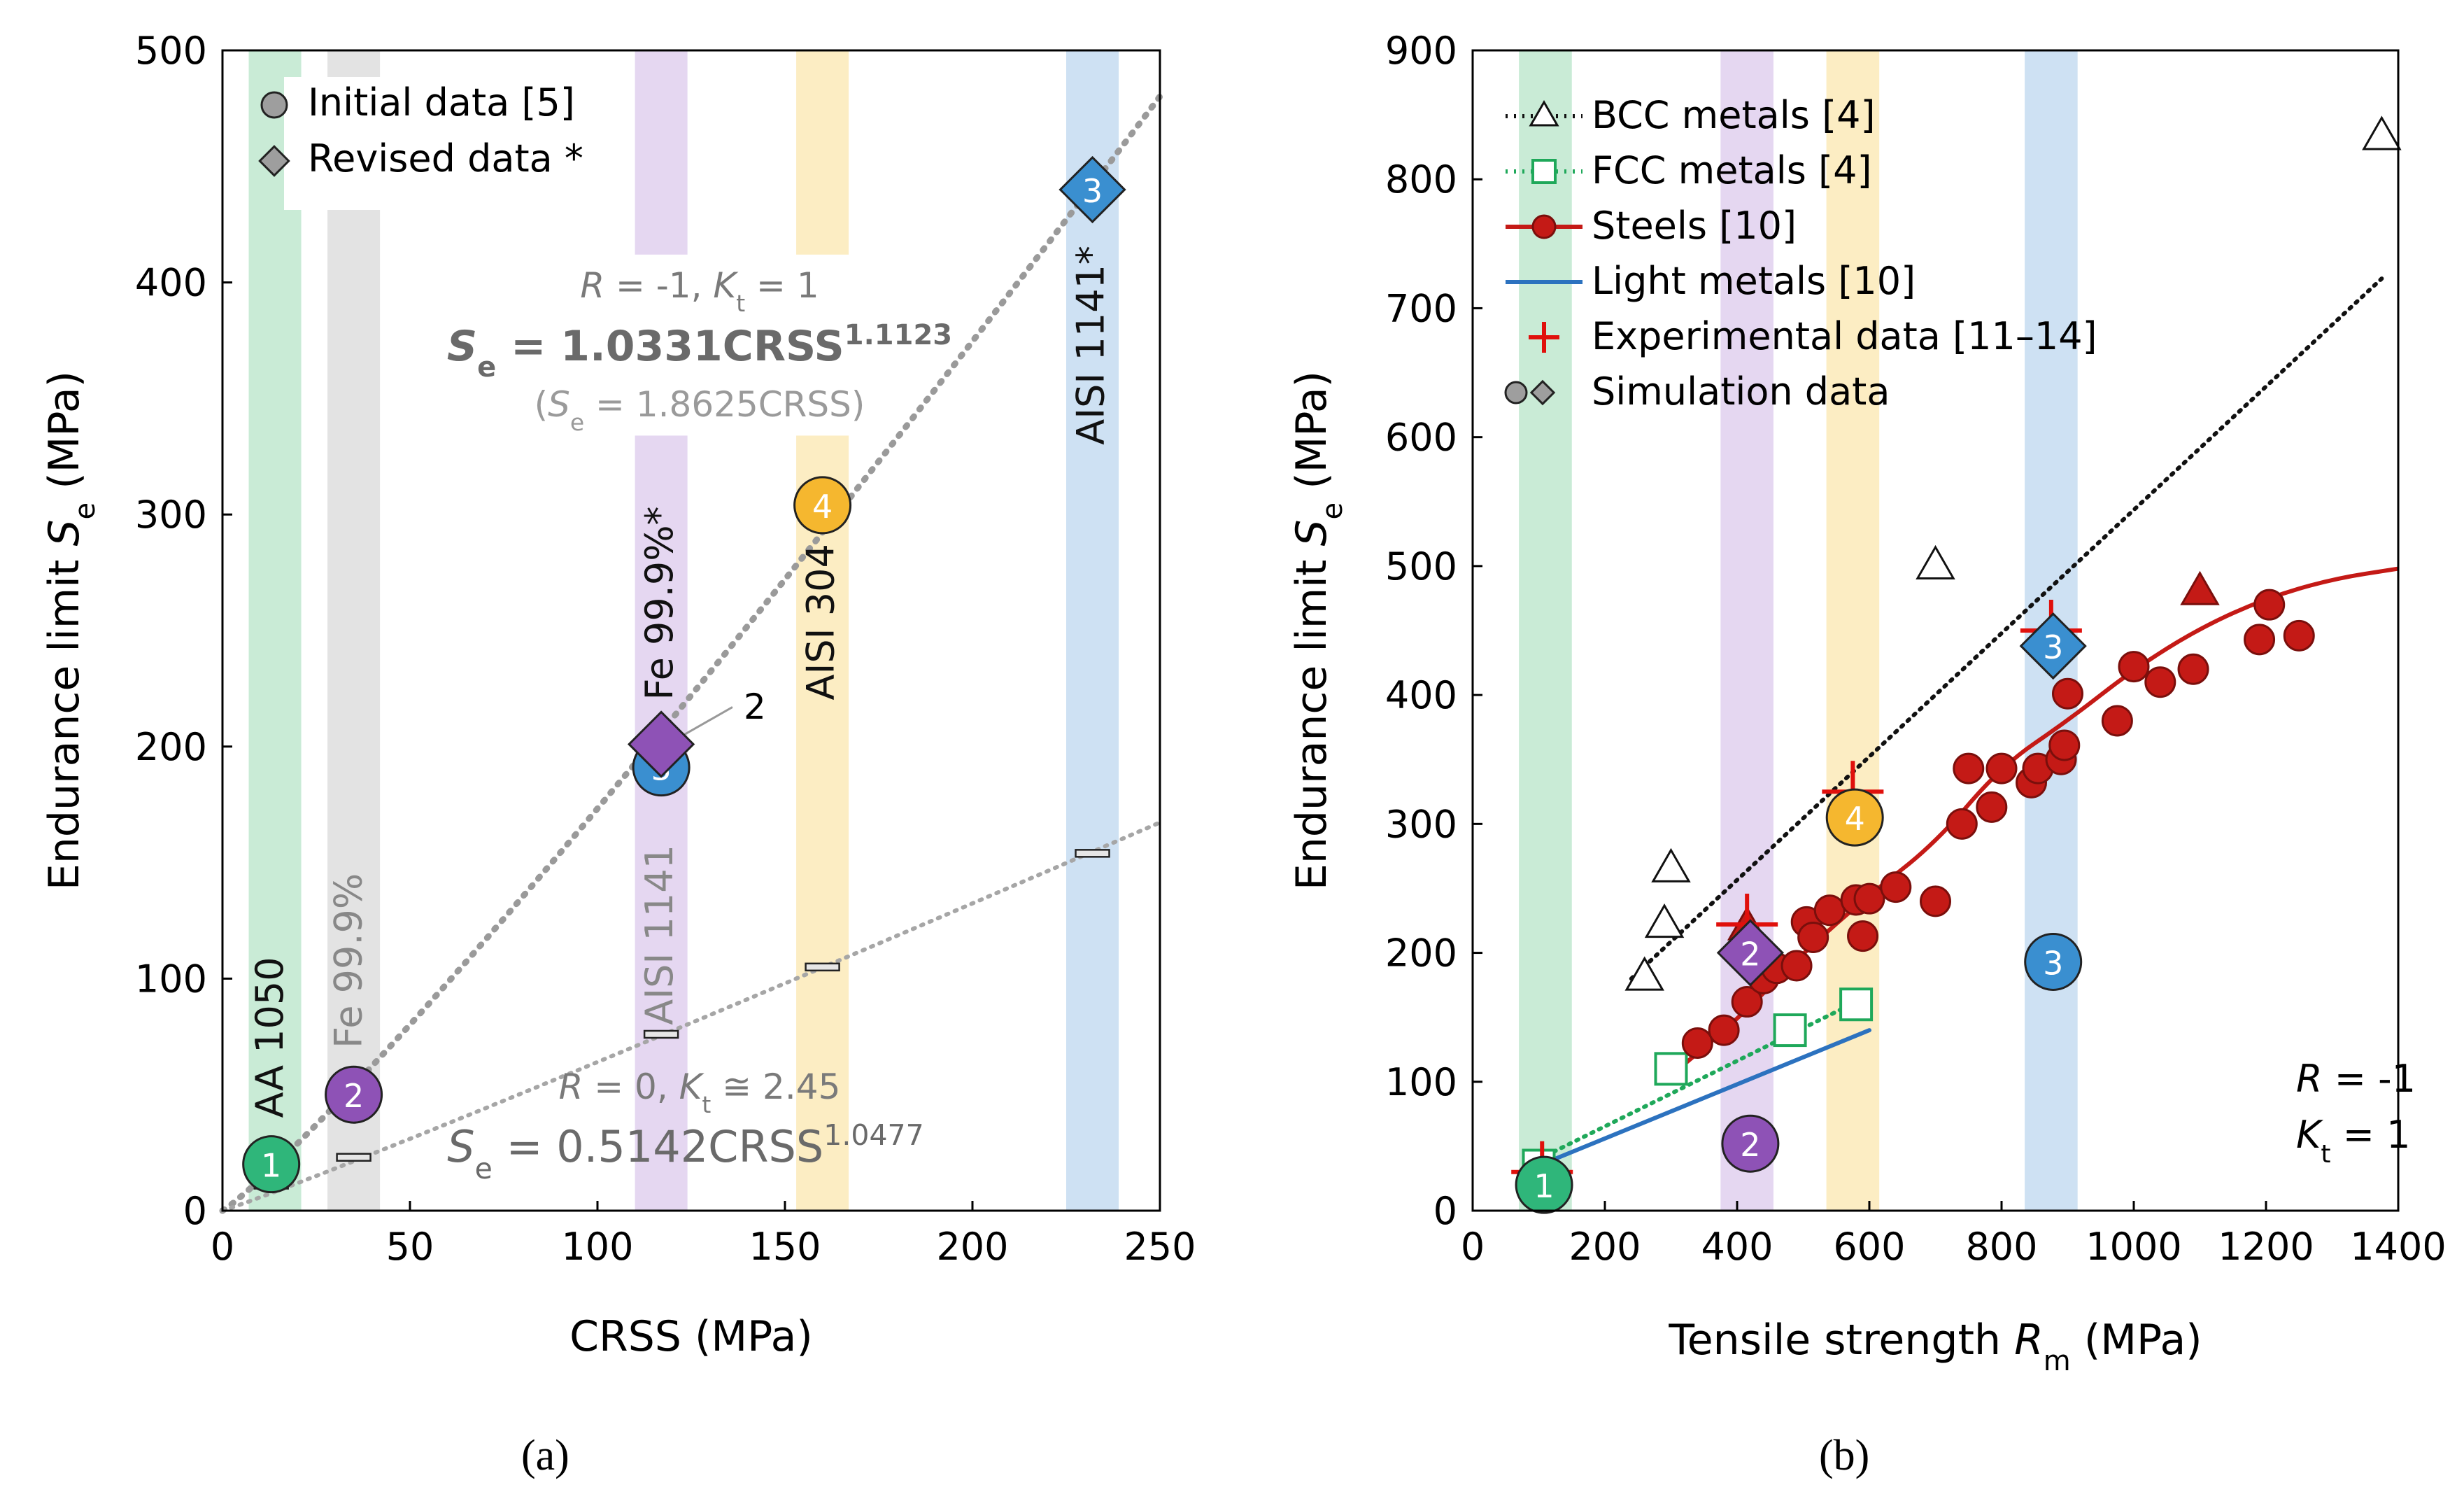 This screenshot has width=2464, height=1506. I want to click on legend-box, so click(459, 144).